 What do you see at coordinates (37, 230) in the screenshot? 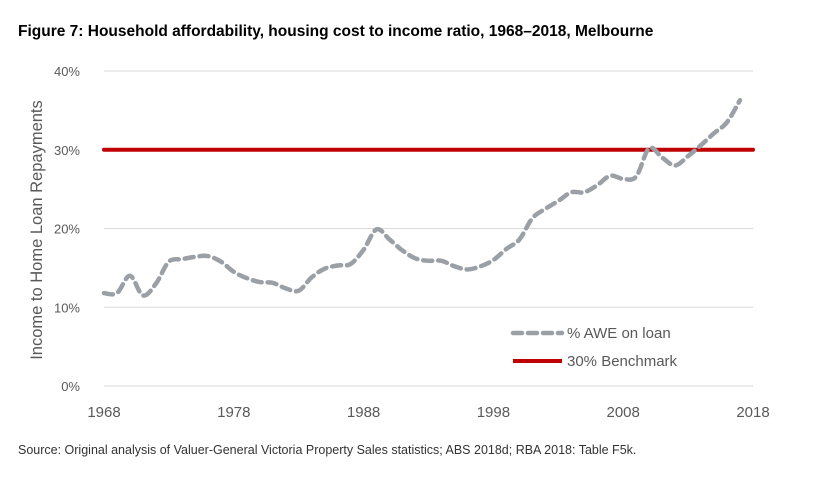
I see `y-axis-label: Income to Home Loan Repayments` at bounding box center [37, 230].